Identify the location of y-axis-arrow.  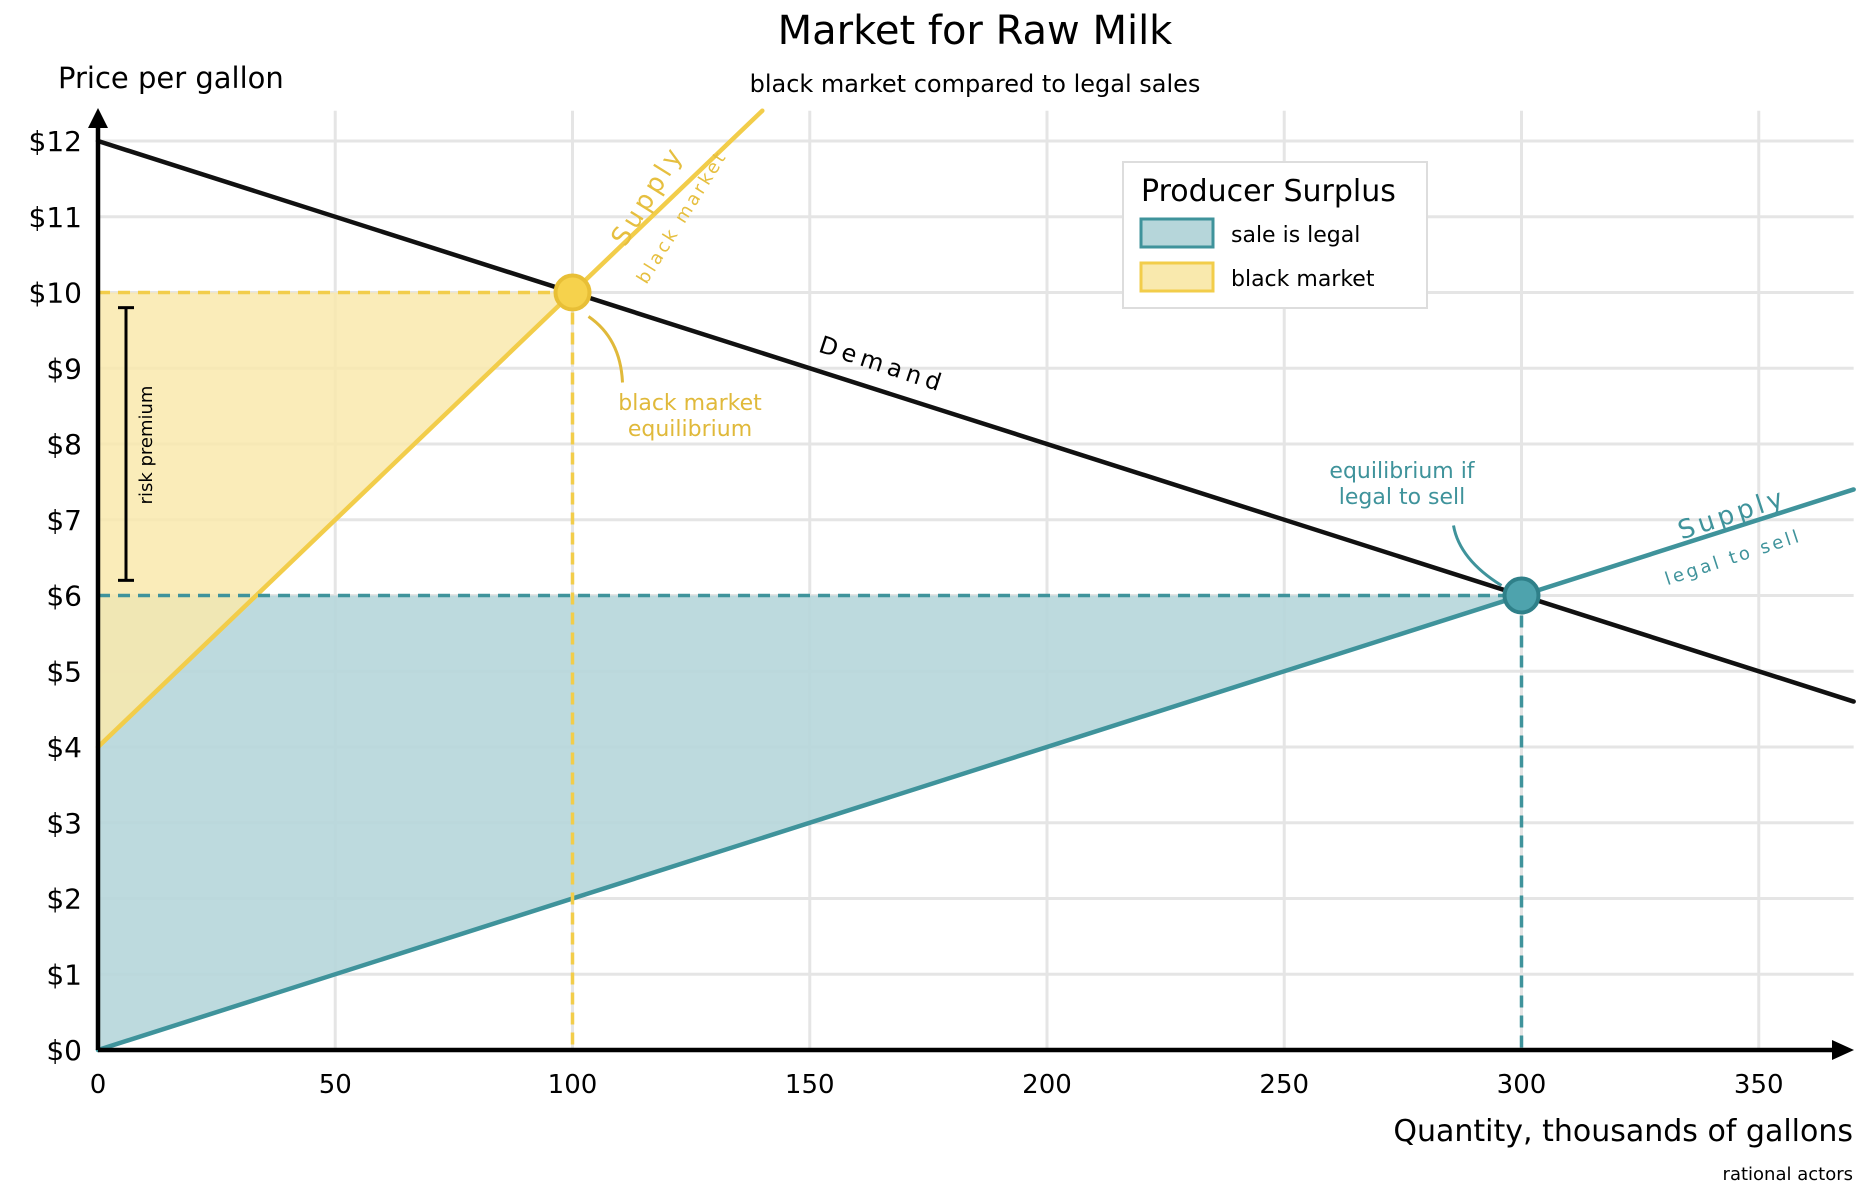
(98, 118).